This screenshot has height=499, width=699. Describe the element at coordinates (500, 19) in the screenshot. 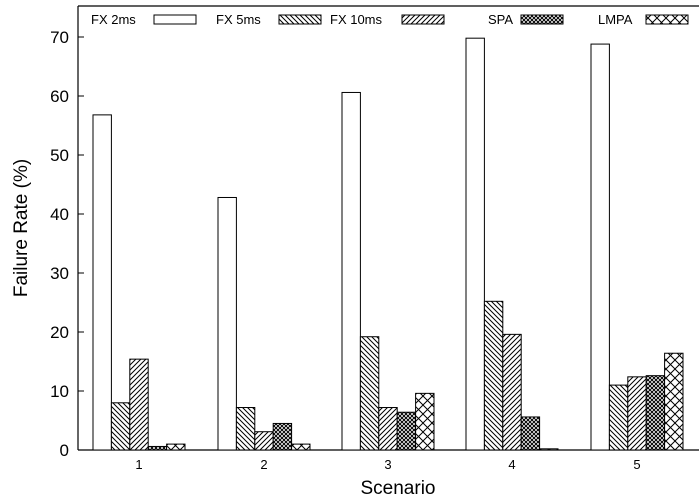

I see `legend-label: SPA` at that location.